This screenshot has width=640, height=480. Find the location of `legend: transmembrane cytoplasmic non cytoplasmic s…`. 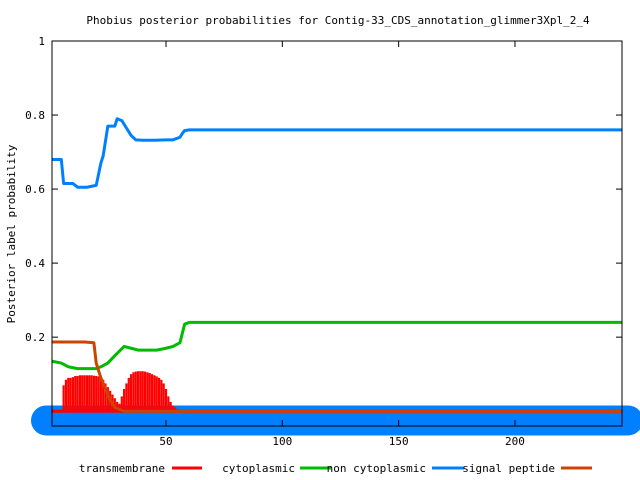

legend: transmembrane cytoplasmic non cytoplasmic s… is located at coordinates (335, 468).